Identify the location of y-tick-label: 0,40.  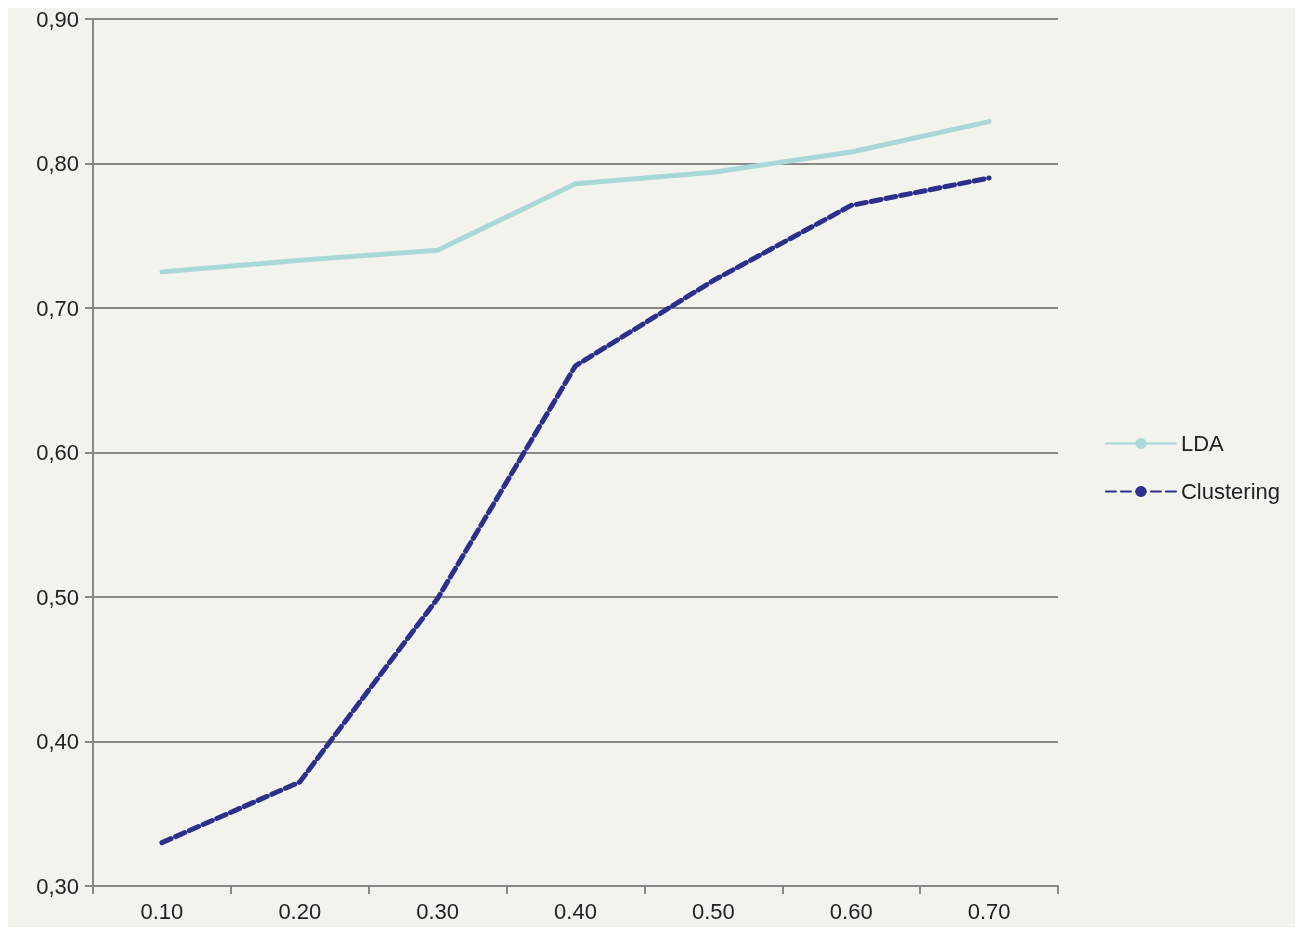
(57, 741).